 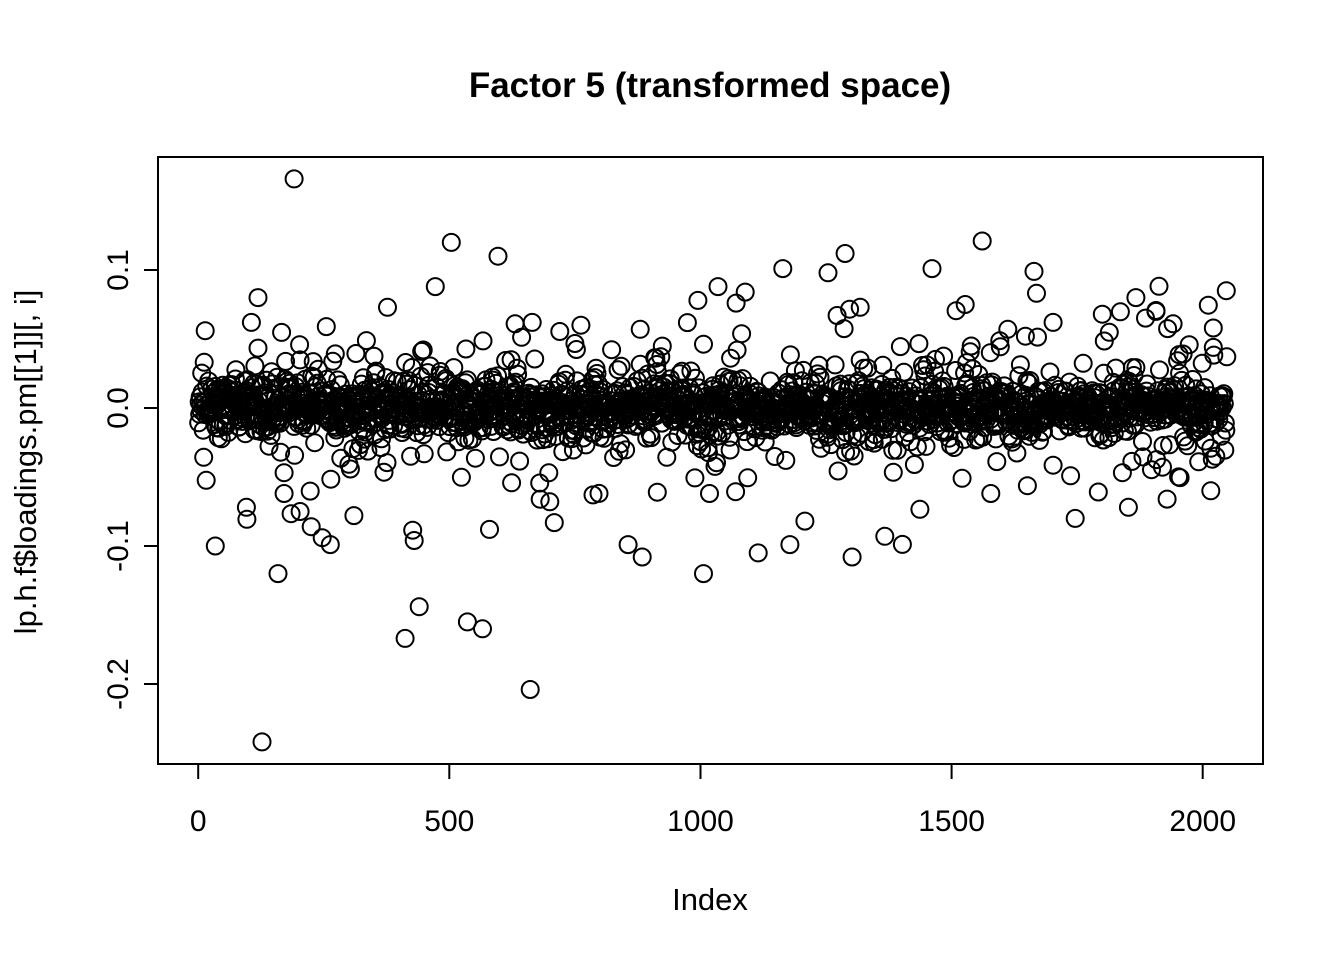 What do you see at coordinates (129, 479) in the screenshot?
I see `y-axis-ticks: -0.2 -0.1 0.0 0.1` at bounding box center [129, 479].